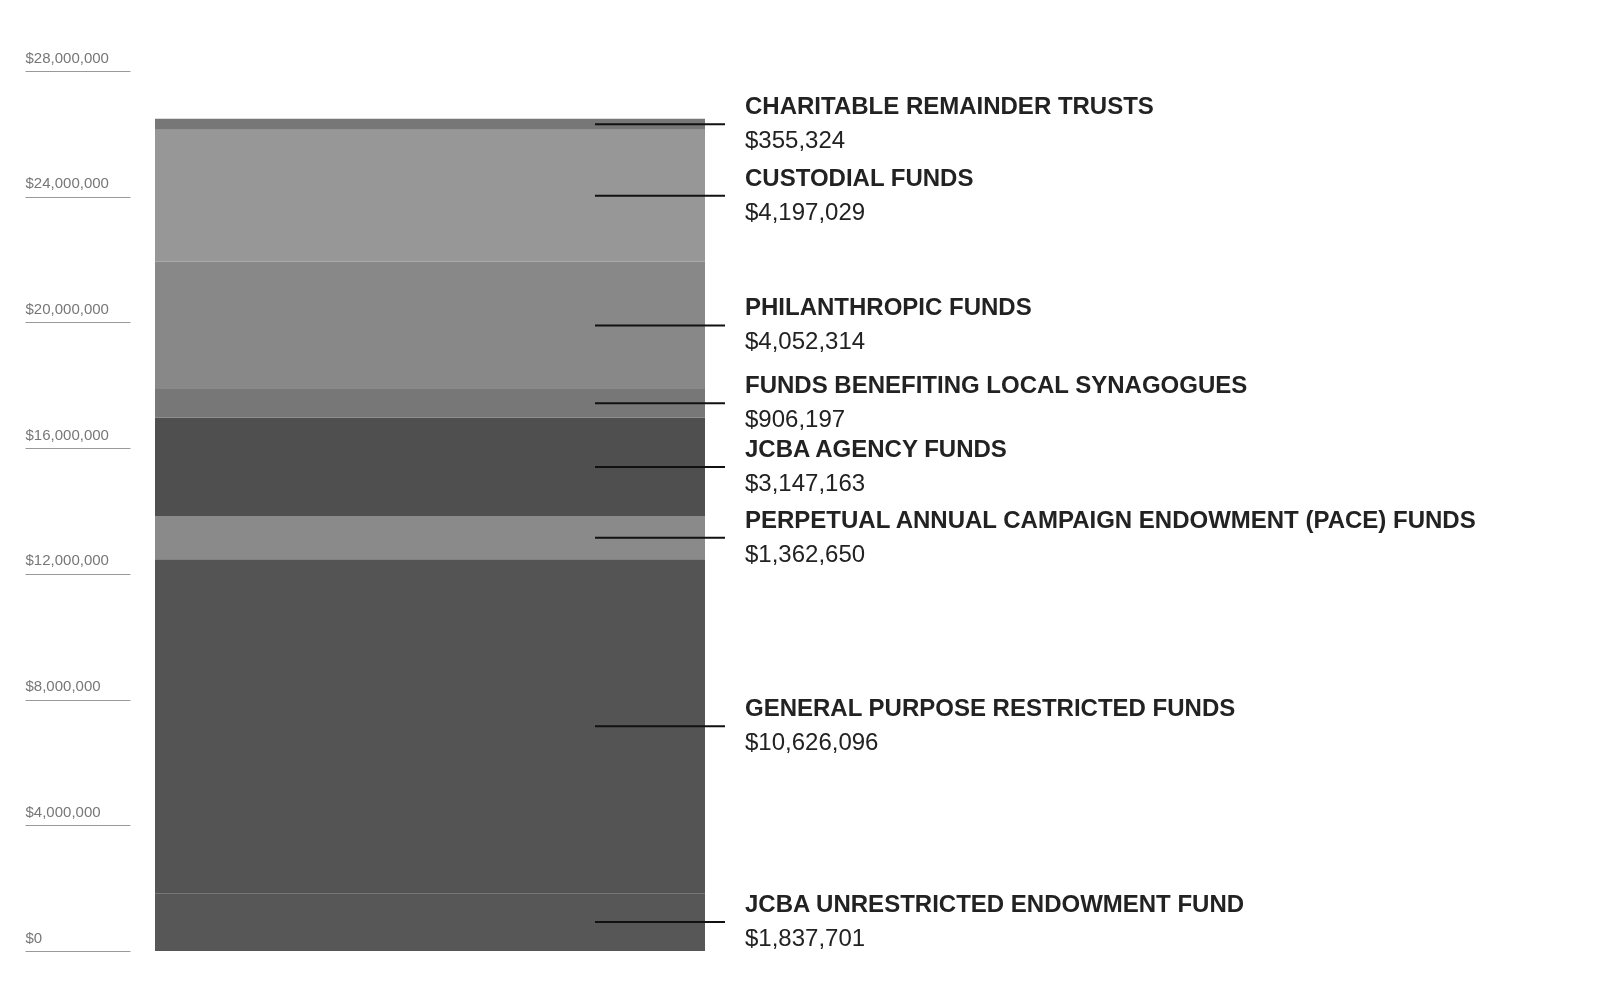  I want to click on data-label: $4,197,029, so click(805, 211).